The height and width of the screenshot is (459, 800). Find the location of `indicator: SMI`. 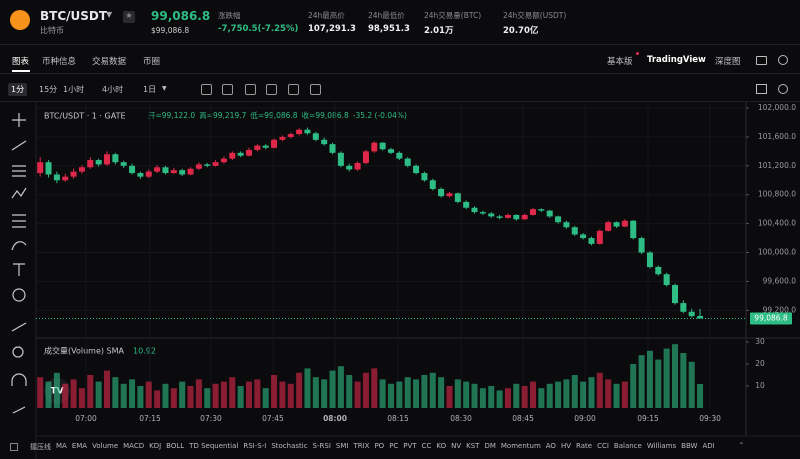

indicator: SMI is located at coordinates (342, 446).